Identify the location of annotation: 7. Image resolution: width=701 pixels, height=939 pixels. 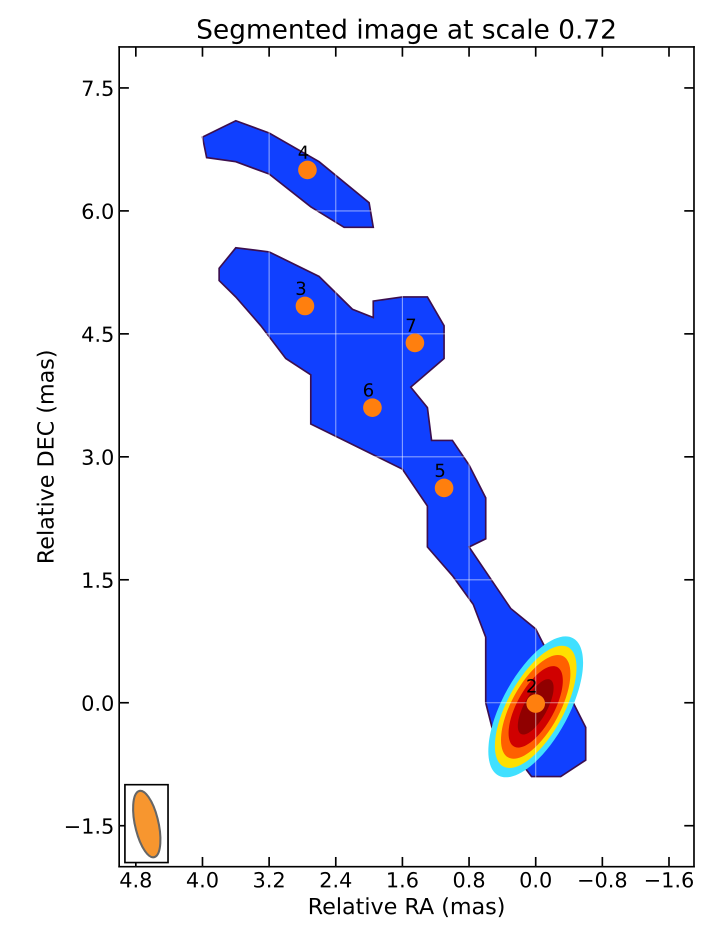
(411, 325).